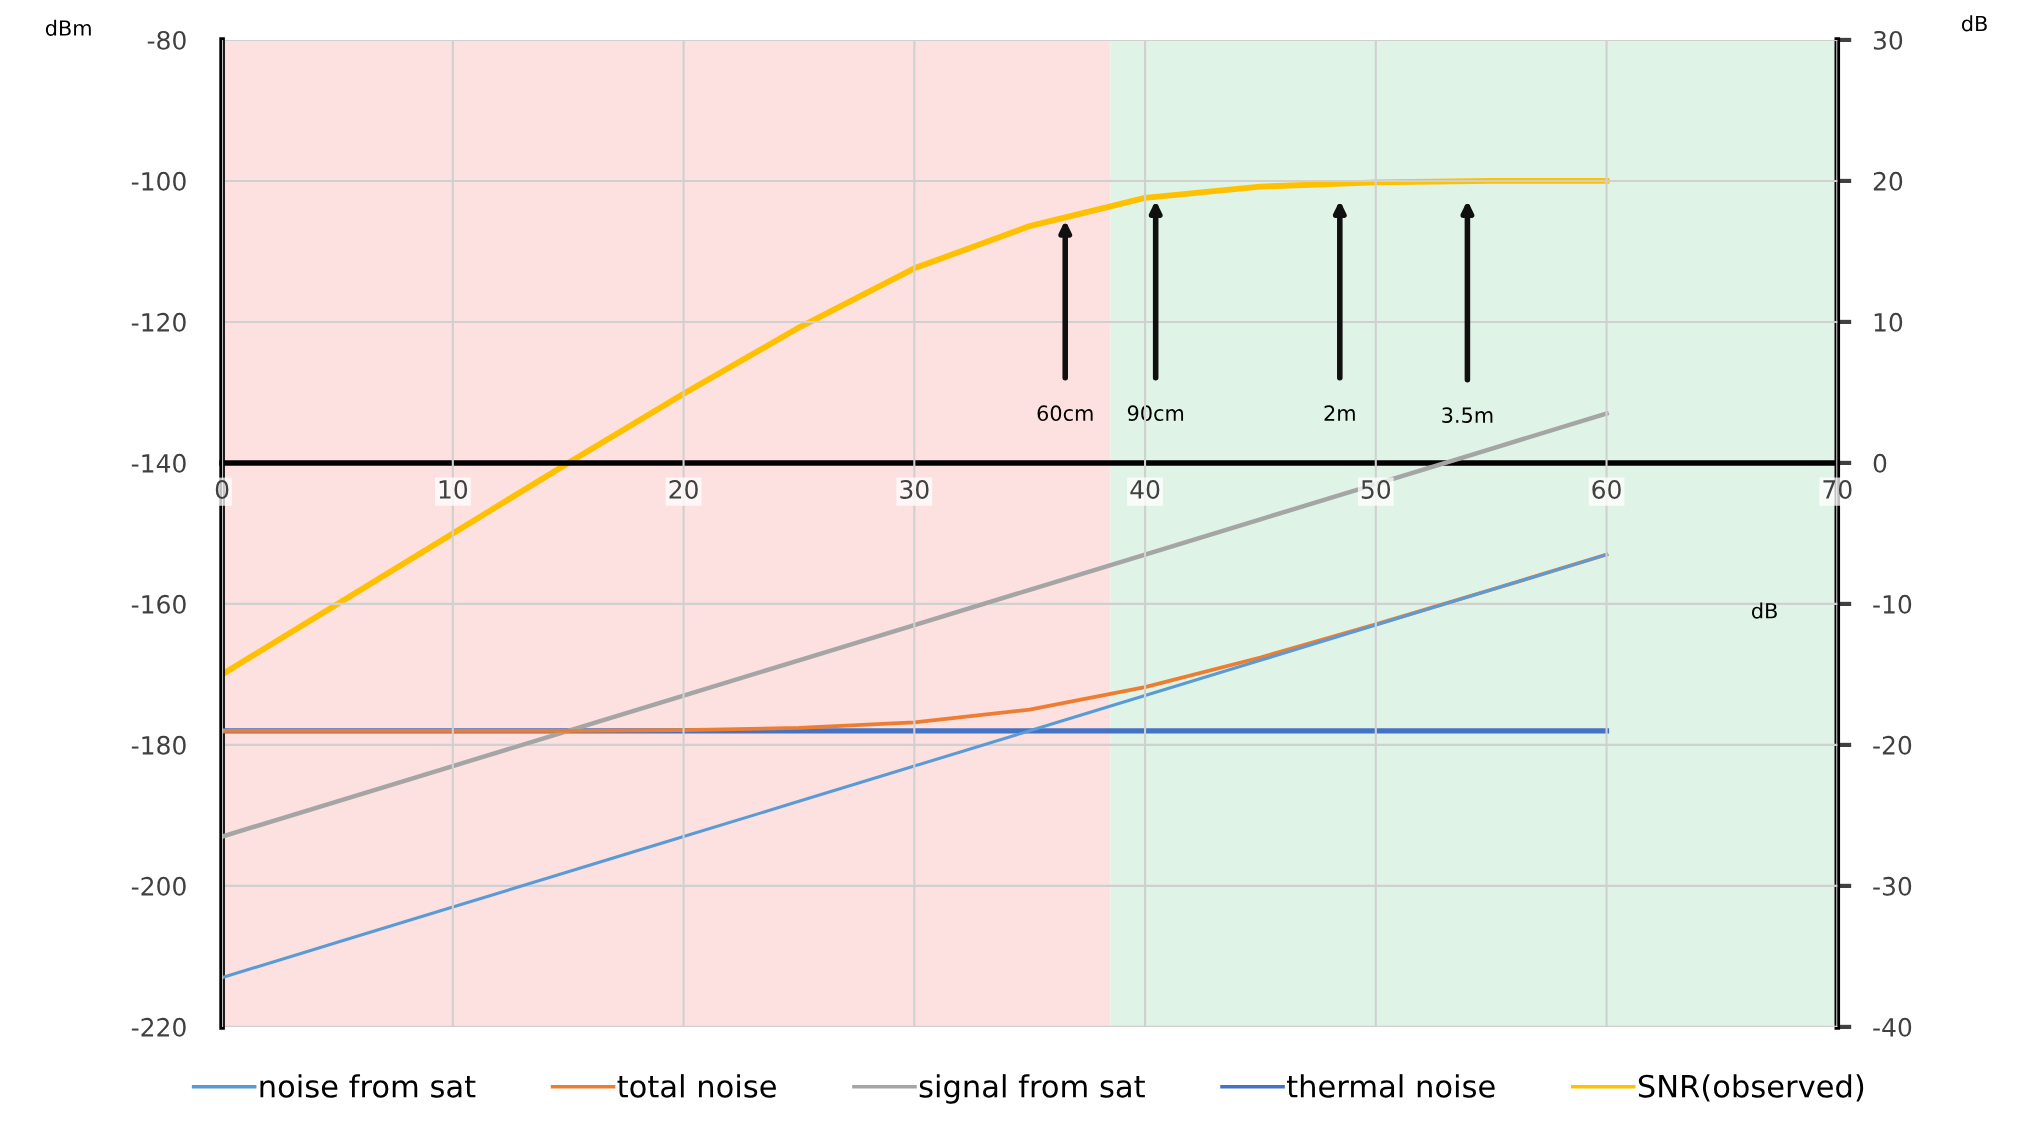  Describe the element at coordinates (1888, 40) in the screenshot. I see `y2-tick-label: 30` at that location.